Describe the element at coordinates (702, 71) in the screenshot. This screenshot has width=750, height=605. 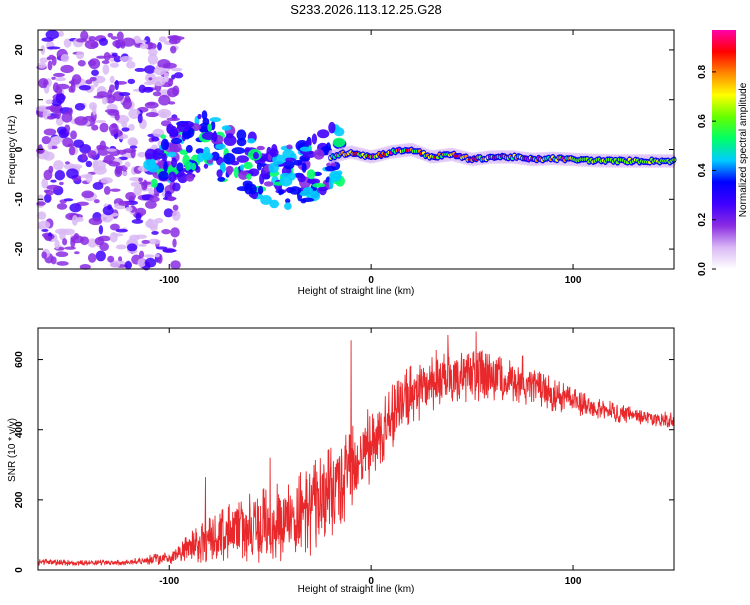
I see `colorbar-tick-label: 0.8` at that location.